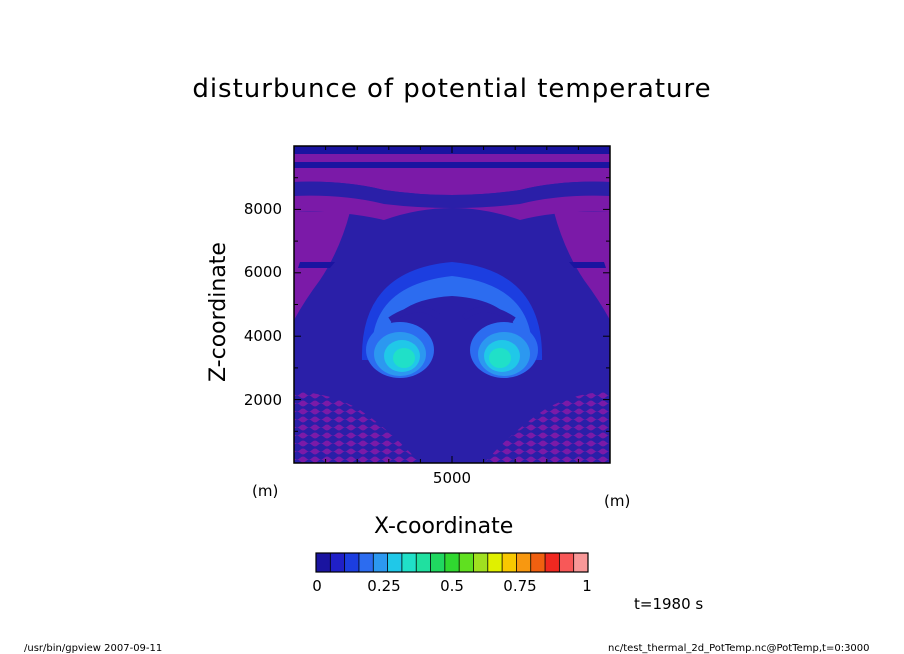  What do you see at coordinates (587, 586) in the screenshot?
I see `colorbar-tick-label: 1` at bounding box center [587, 586].